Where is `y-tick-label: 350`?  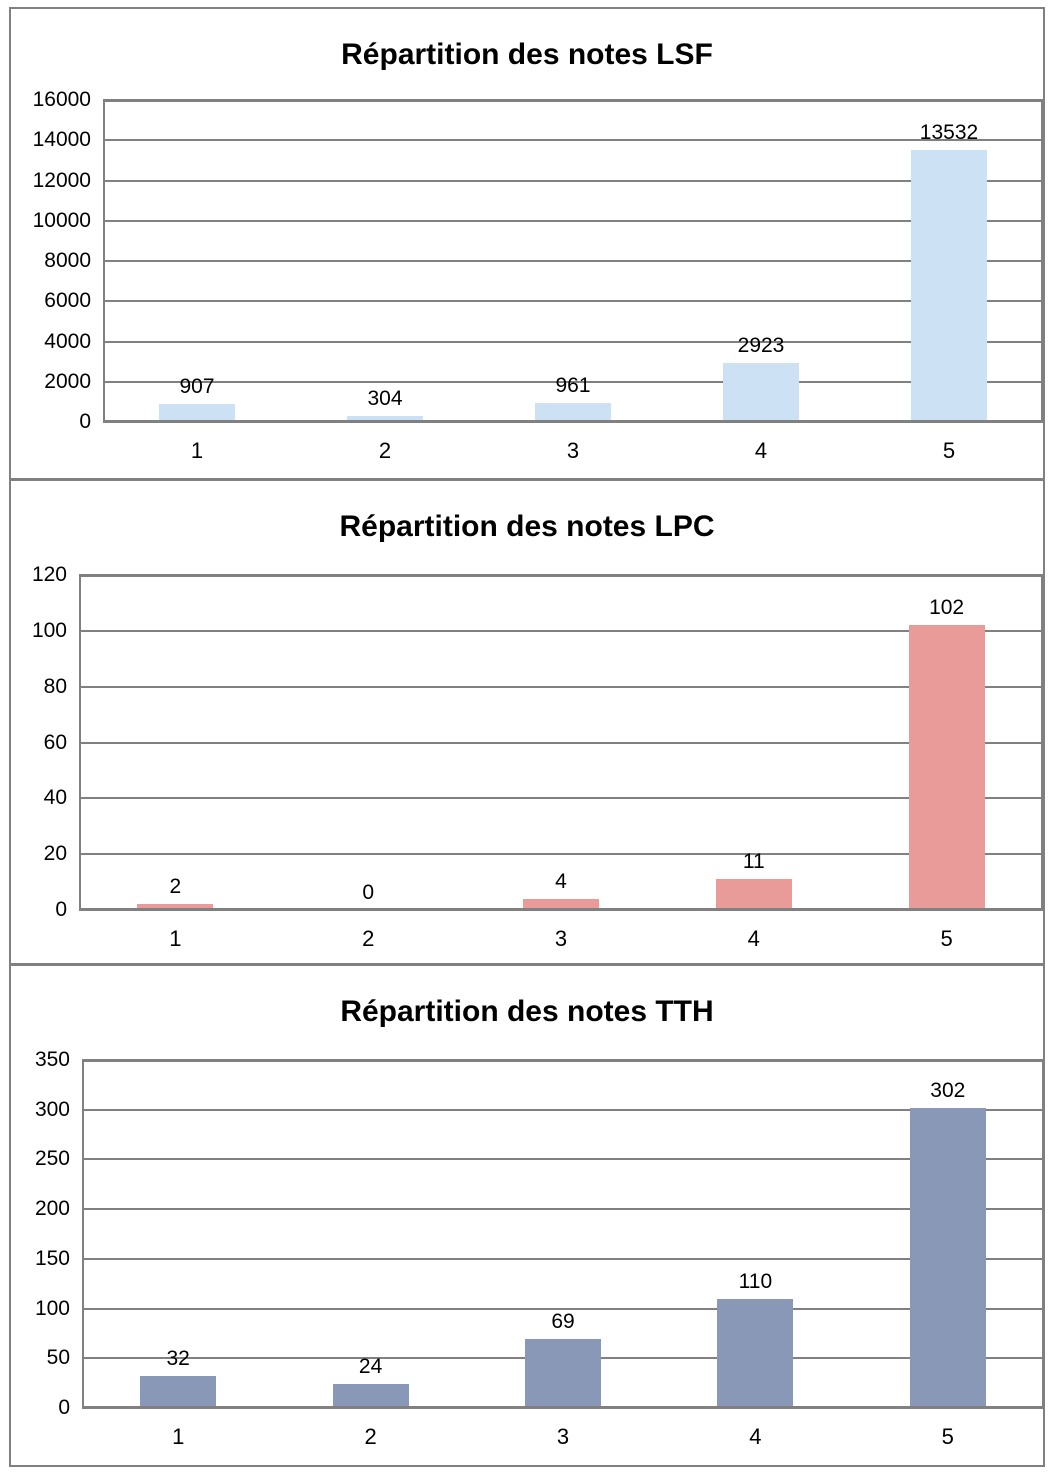
y-tick-label: 350 is located at coordinates (52, 1059).